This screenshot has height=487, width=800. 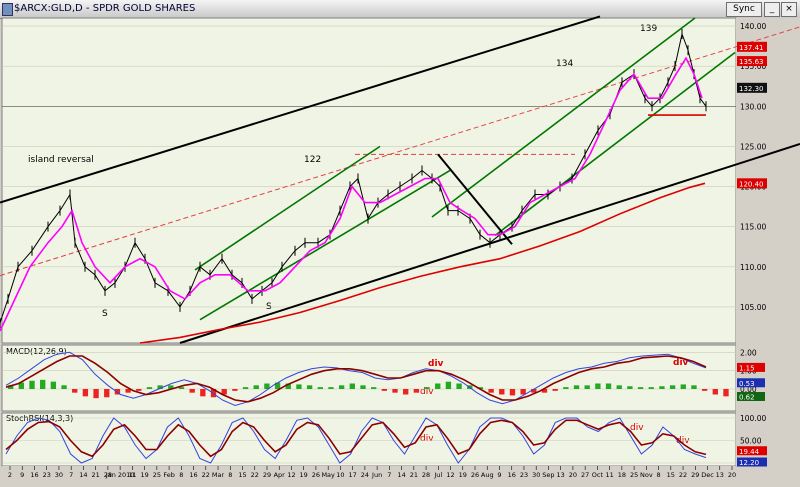 I want to click on annotation-macd-div-2: div, so click(x=427, y=392).